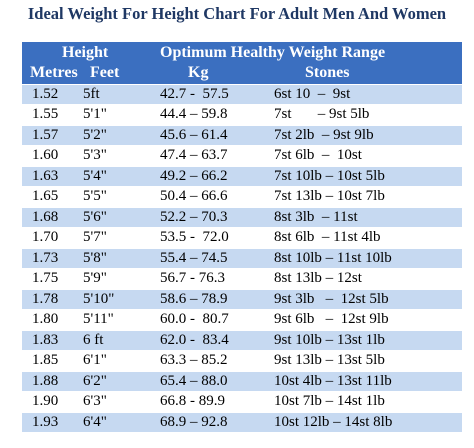  I want to click on table-cell: 1.70, so click(45, 237).